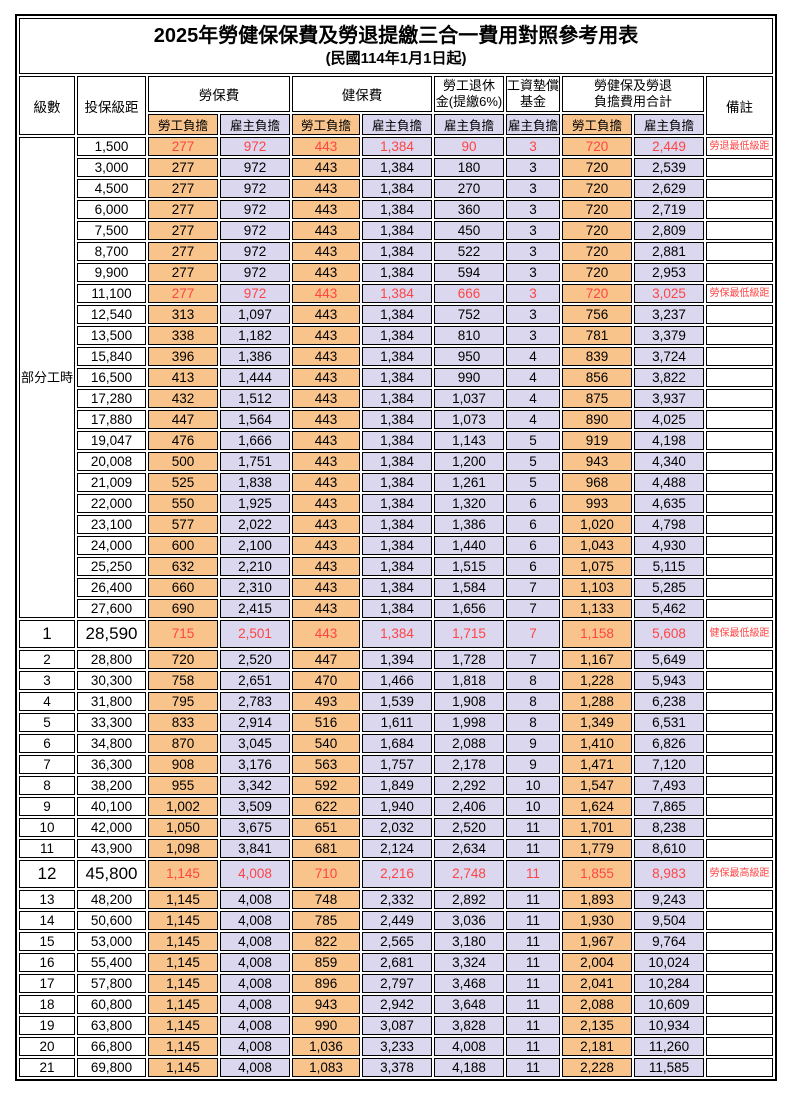  I want to click on labor-employee-cell: 577, so click(183, 524).